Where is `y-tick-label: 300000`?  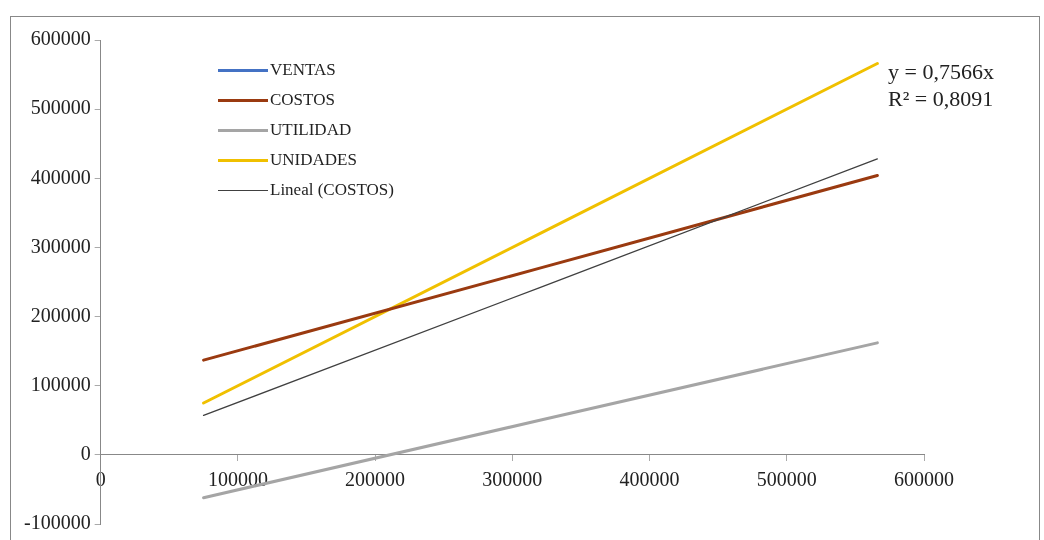
y-tick-label: 300000 is located at coordinates (60, 245).